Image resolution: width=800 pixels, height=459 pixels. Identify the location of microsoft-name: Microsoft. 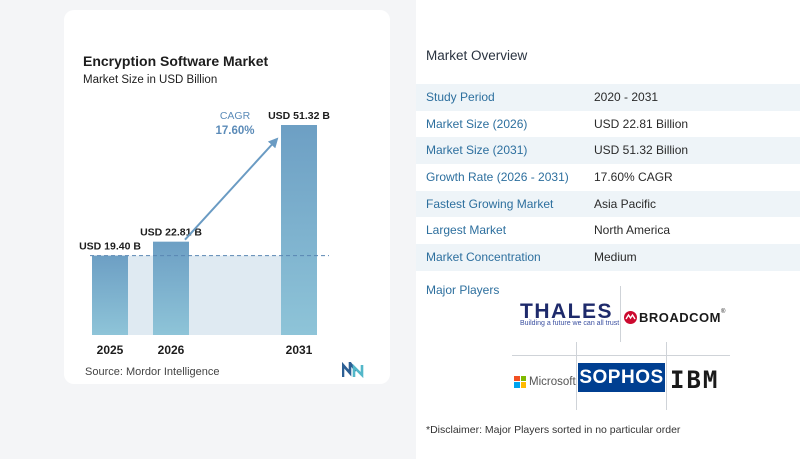
(552, 381).